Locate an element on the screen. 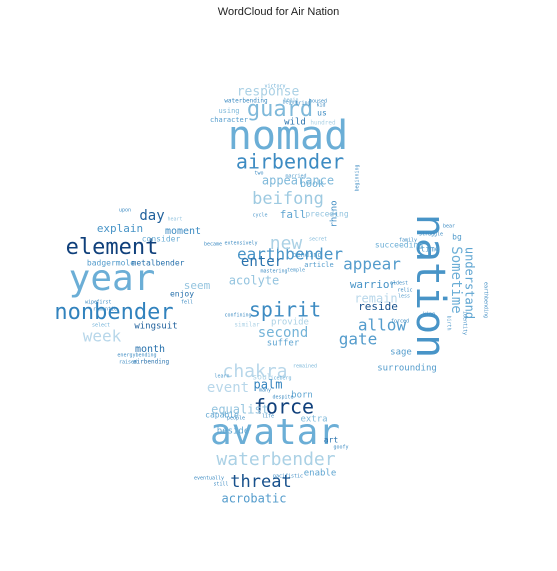 The image size is (557, 571). word-book: book is located at coordinates (312, 184).